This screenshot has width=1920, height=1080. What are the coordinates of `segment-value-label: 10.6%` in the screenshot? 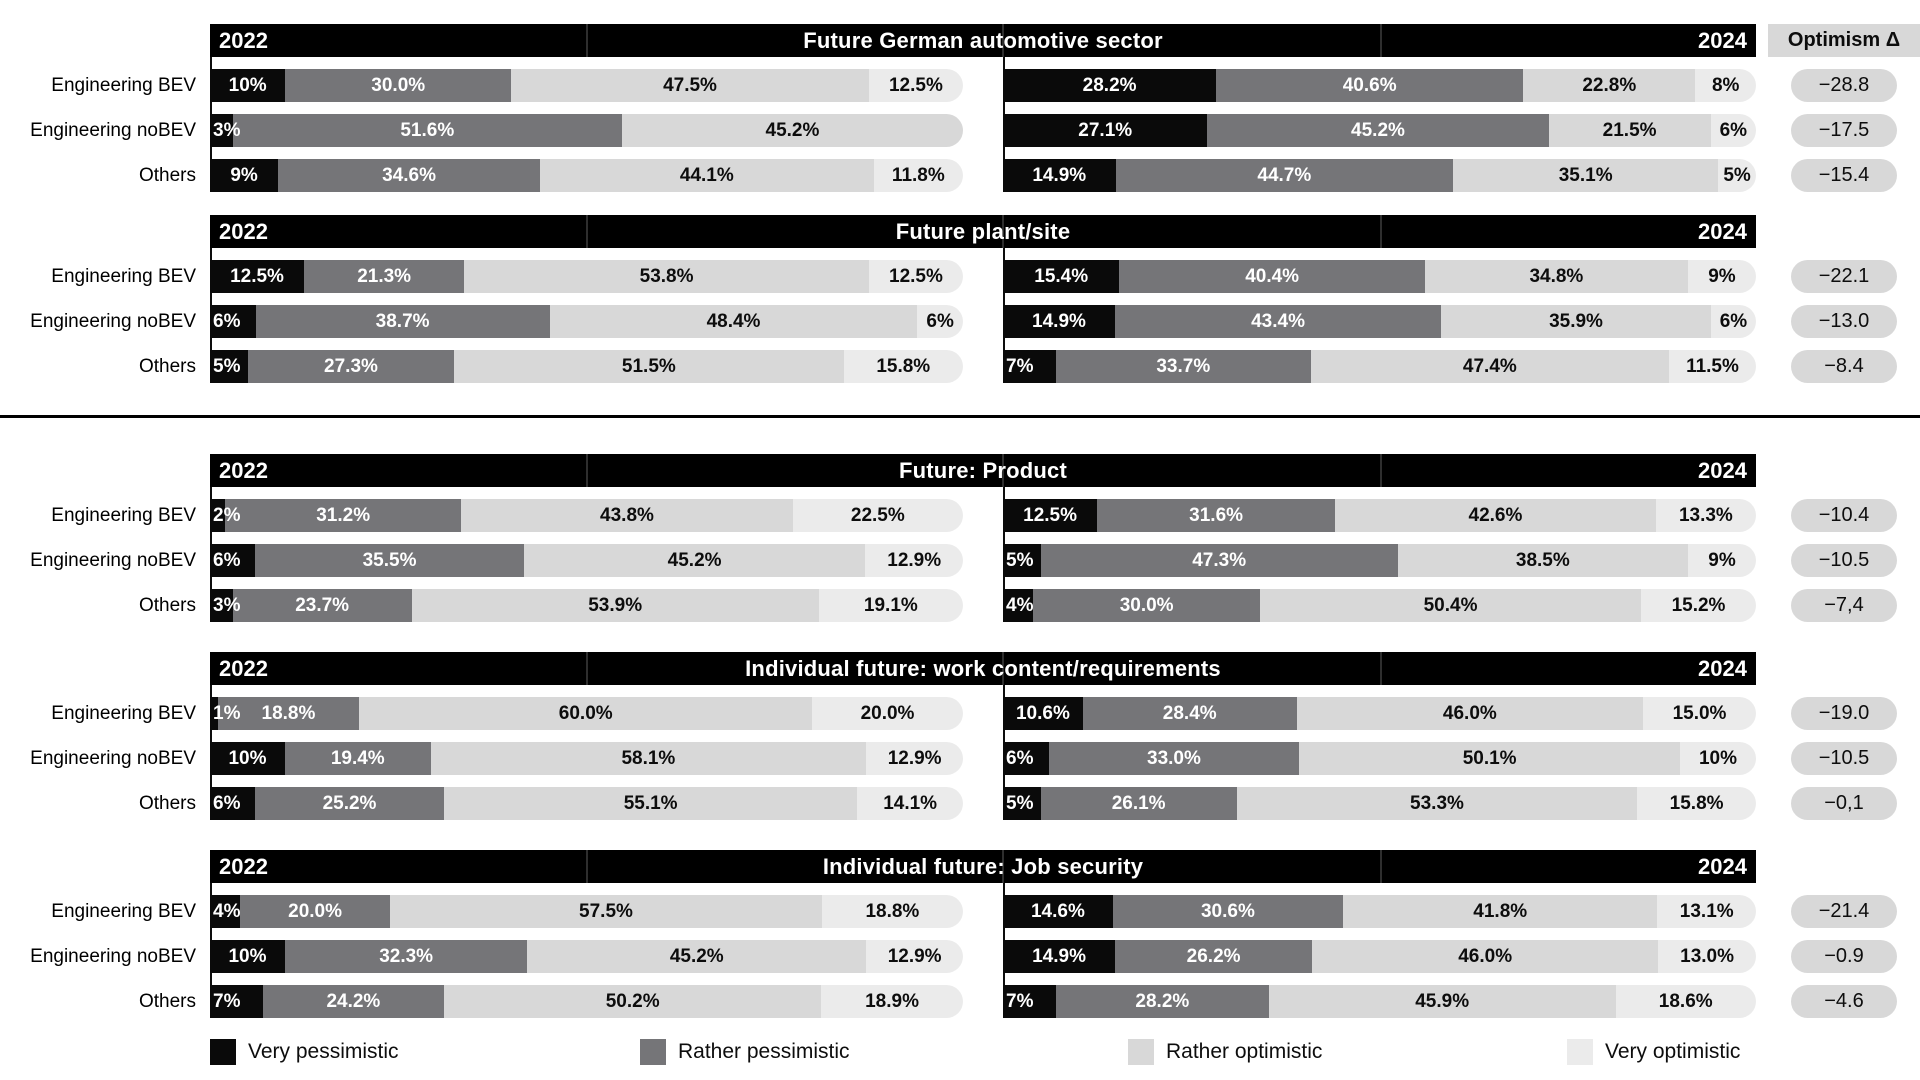 It's located at (1042, 713).